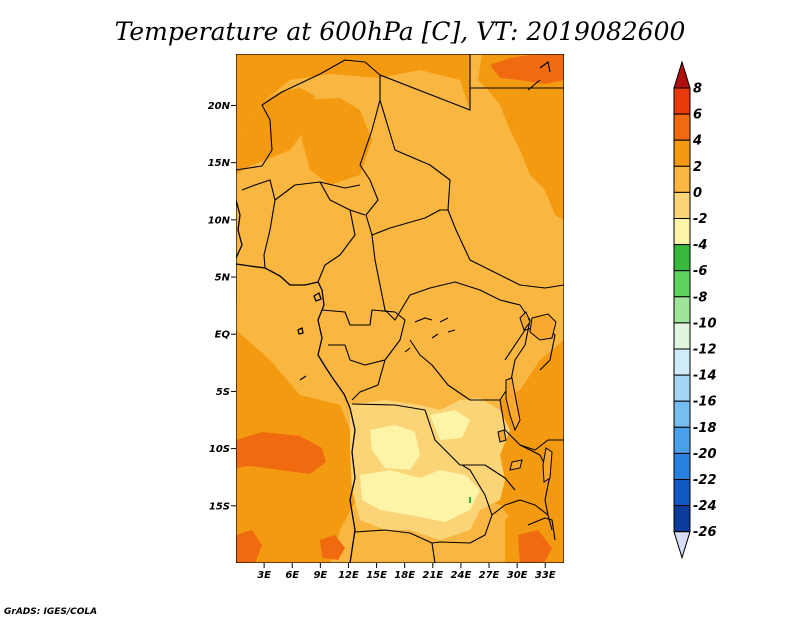 This screenshot has height=618, width=800. What do you see at coordinates (697, 115) in the screenshot?
I see `colorbar-level-label: 6` at bounding box center [697, 115].